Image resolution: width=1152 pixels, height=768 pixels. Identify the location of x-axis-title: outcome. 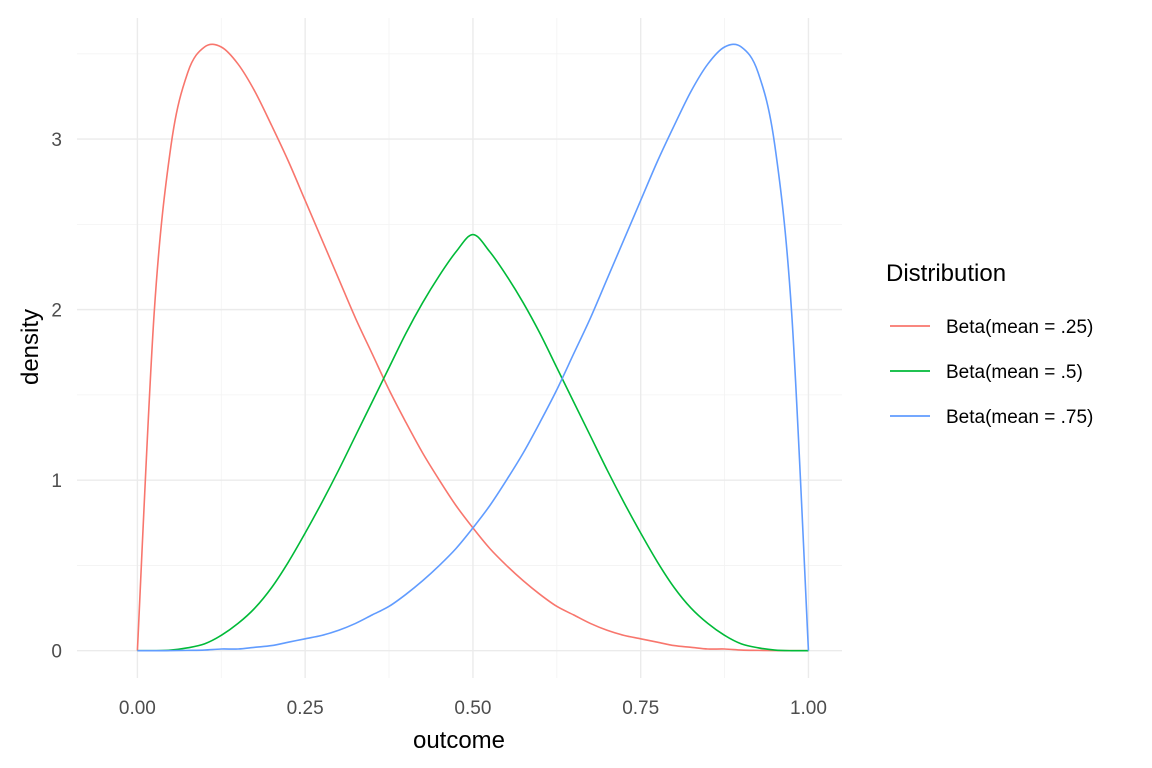
(459, 740).